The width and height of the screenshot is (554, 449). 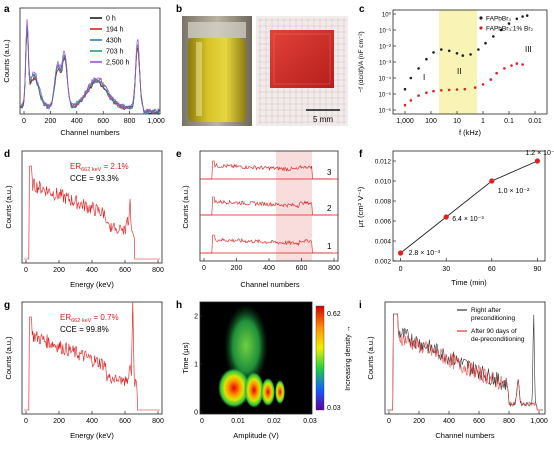 What do you see at coordinates (237, 268) in the screenshot?
I see `panel-e-xtick-label: 200` at bounding box center [237, 268].